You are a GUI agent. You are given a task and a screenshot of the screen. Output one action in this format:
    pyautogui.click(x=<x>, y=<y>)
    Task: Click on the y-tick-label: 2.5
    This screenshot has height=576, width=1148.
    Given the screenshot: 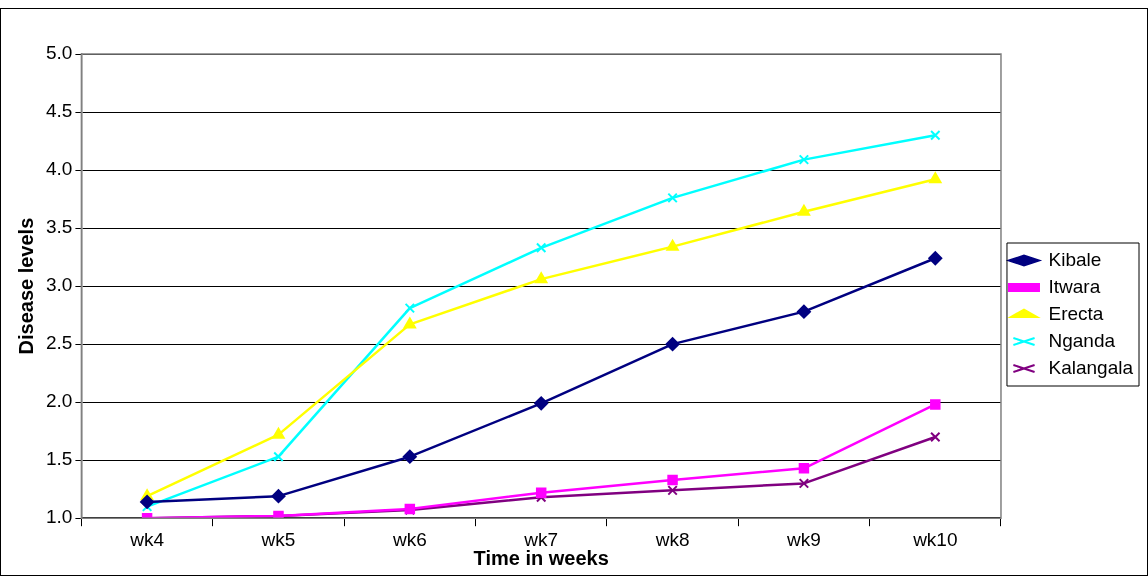 What is the action you would take?
    pyautogui.click(x=59, y=343)
    